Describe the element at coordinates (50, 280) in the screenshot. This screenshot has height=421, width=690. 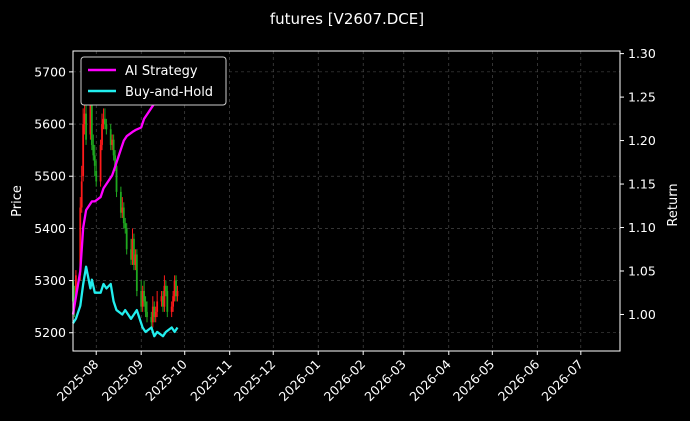
I see `y-tick-label: 5300` at that location.